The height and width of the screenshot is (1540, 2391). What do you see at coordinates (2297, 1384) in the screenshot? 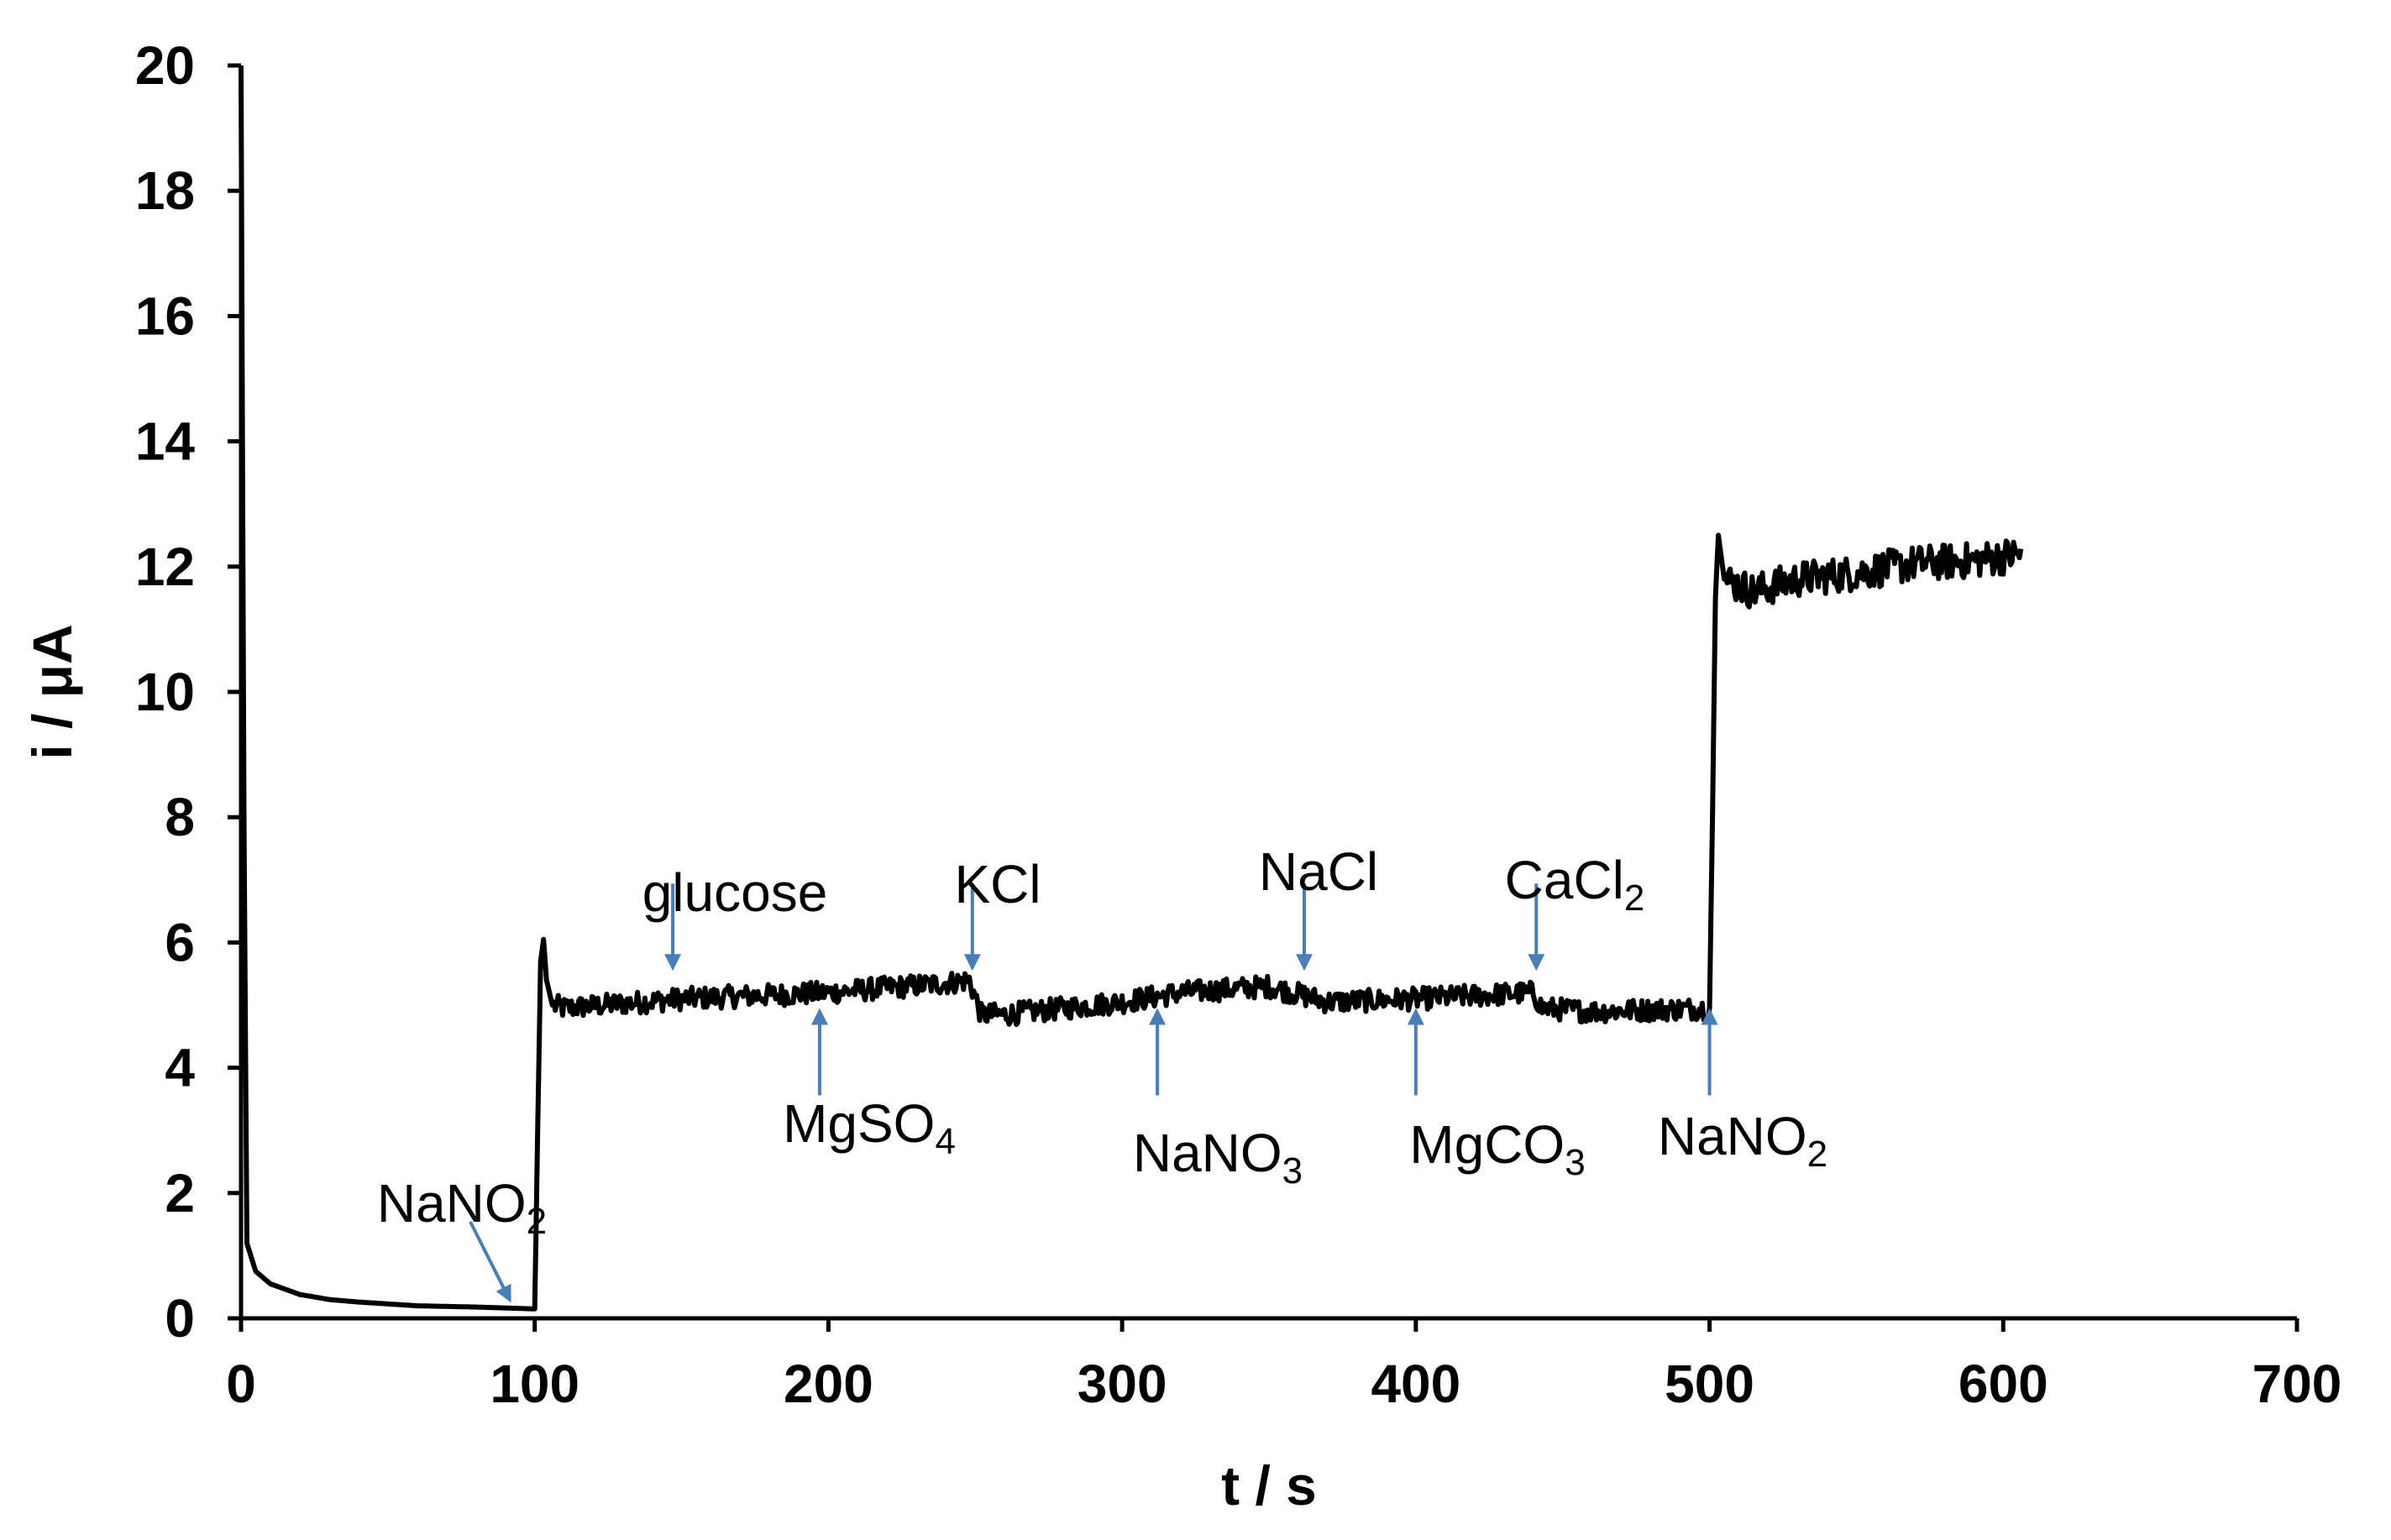
I see `x-tick-label: 700` at bounding box center [2297, 1384].